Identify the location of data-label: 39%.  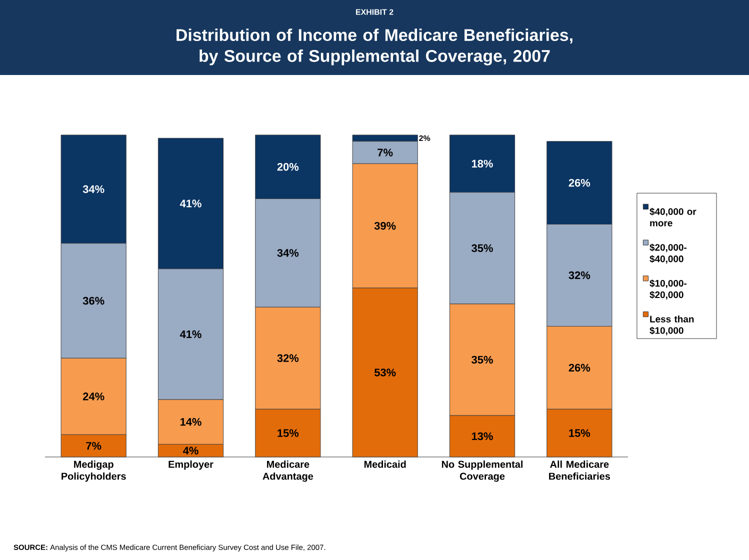
(385, 226).